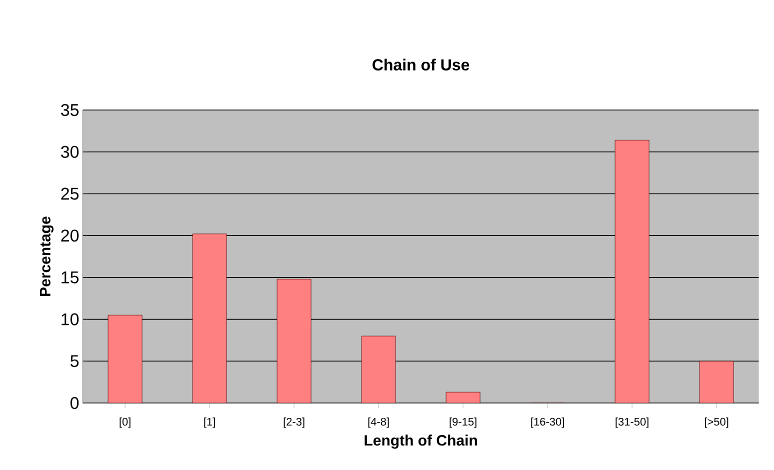 The image size is (774, 470). What do you see at coordinates (125, 423) in the screenshot?
I see `x-tick-label: [0]` at bounding box center [125, 423].